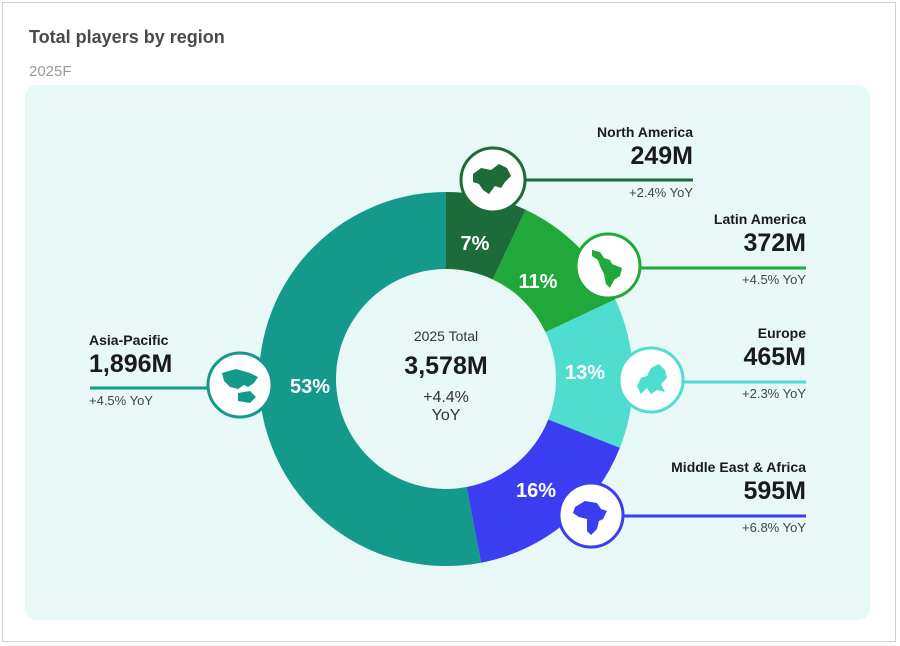 The height and width of the screenshot is (646, 900). What do you see at coordinates (738, 497) in the screenshot?
I see `legend-middle-east-africa: Middle East & Africa 595M +6.8% YoY` at bounding box center [738, 497].